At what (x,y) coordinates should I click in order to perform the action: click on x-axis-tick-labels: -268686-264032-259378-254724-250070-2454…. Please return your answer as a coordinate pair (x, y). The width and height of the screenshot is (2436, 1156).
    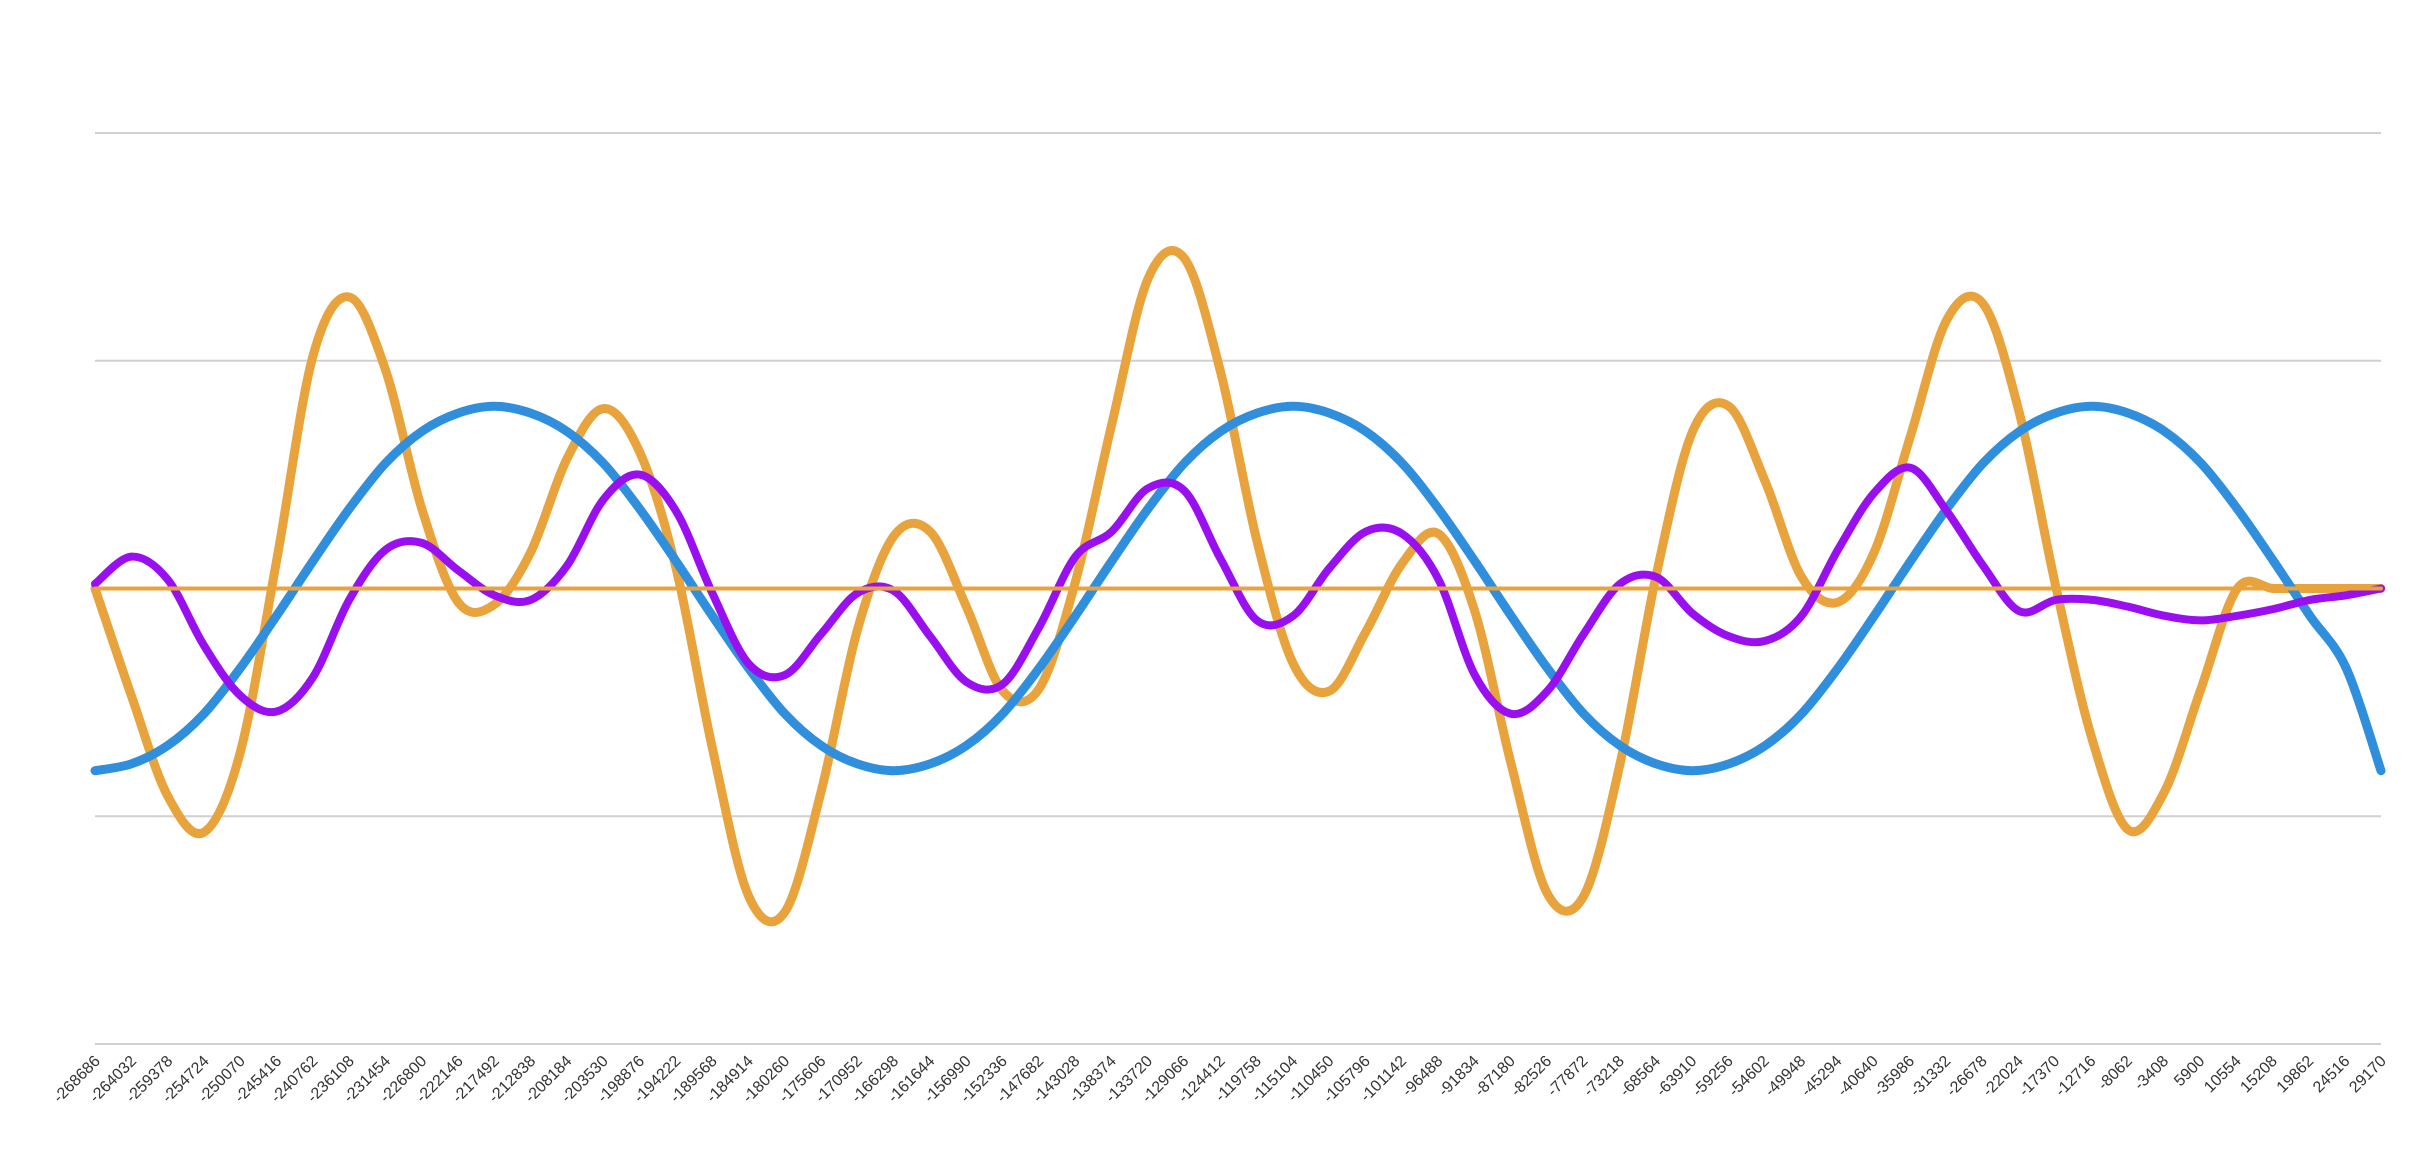
    Looking at the image, I should click on (1220, 1080).